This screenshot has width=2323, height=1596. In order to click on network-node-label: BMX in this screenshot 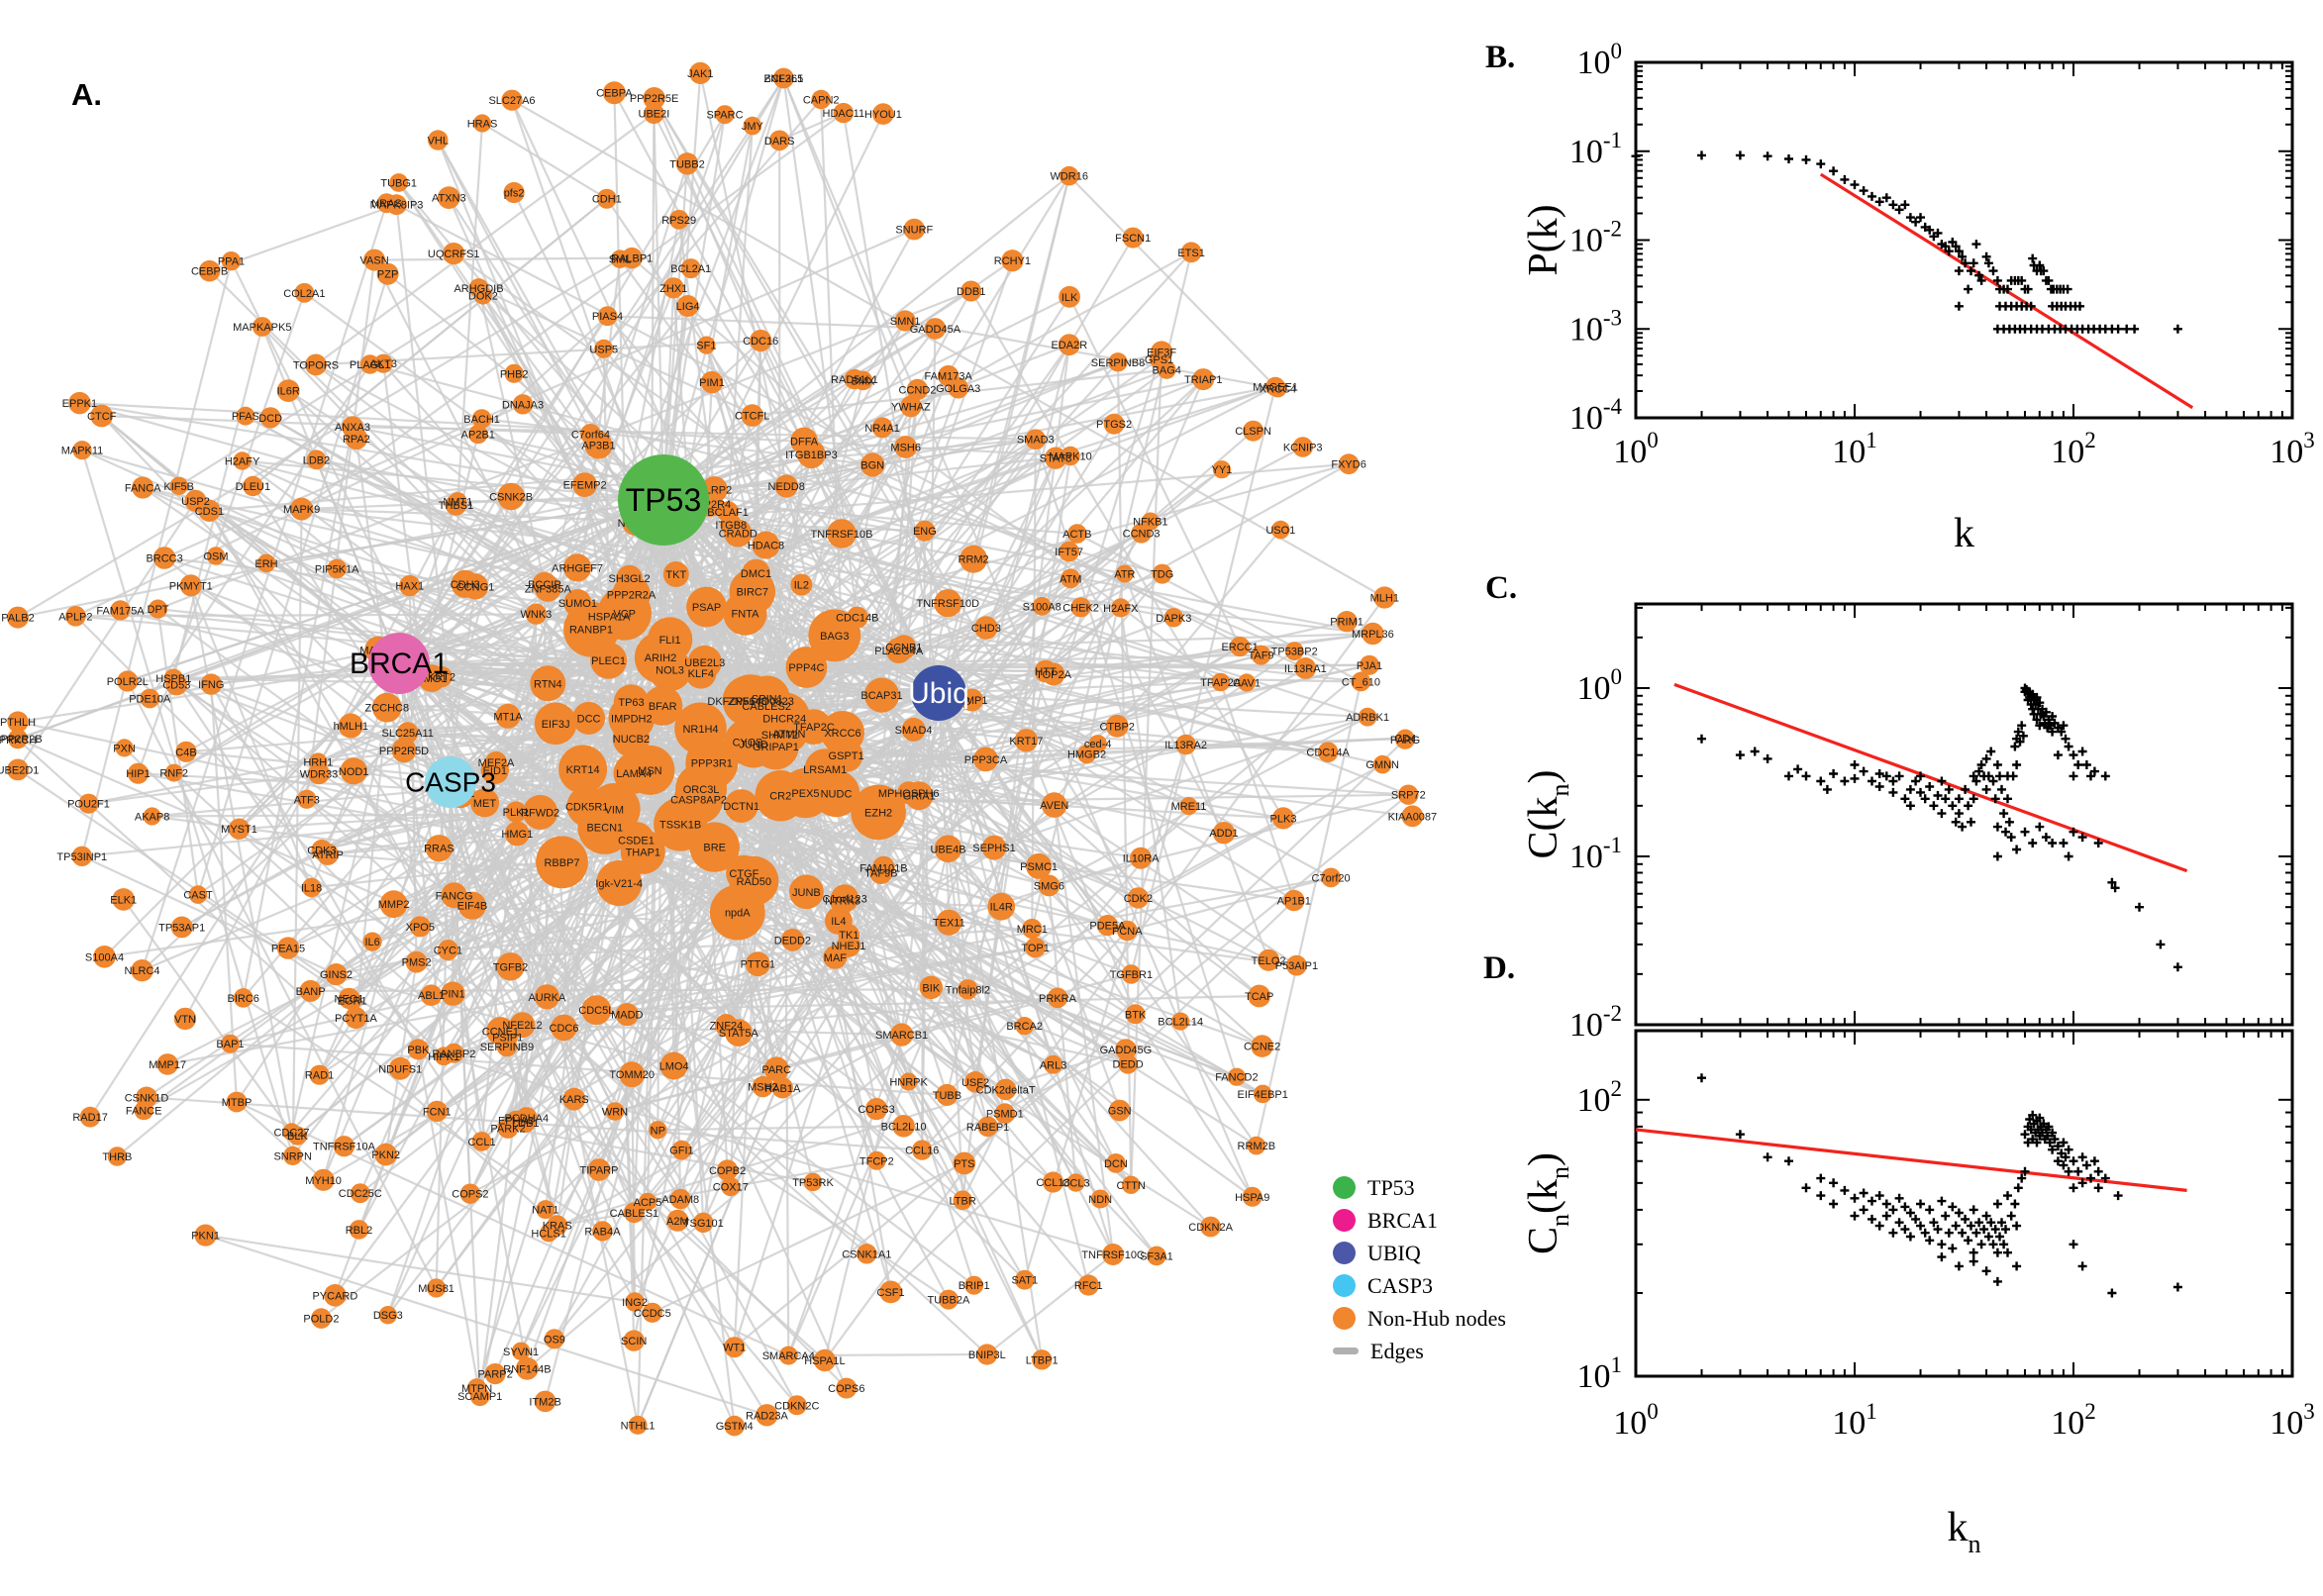, I will do `click(864, 381)`.